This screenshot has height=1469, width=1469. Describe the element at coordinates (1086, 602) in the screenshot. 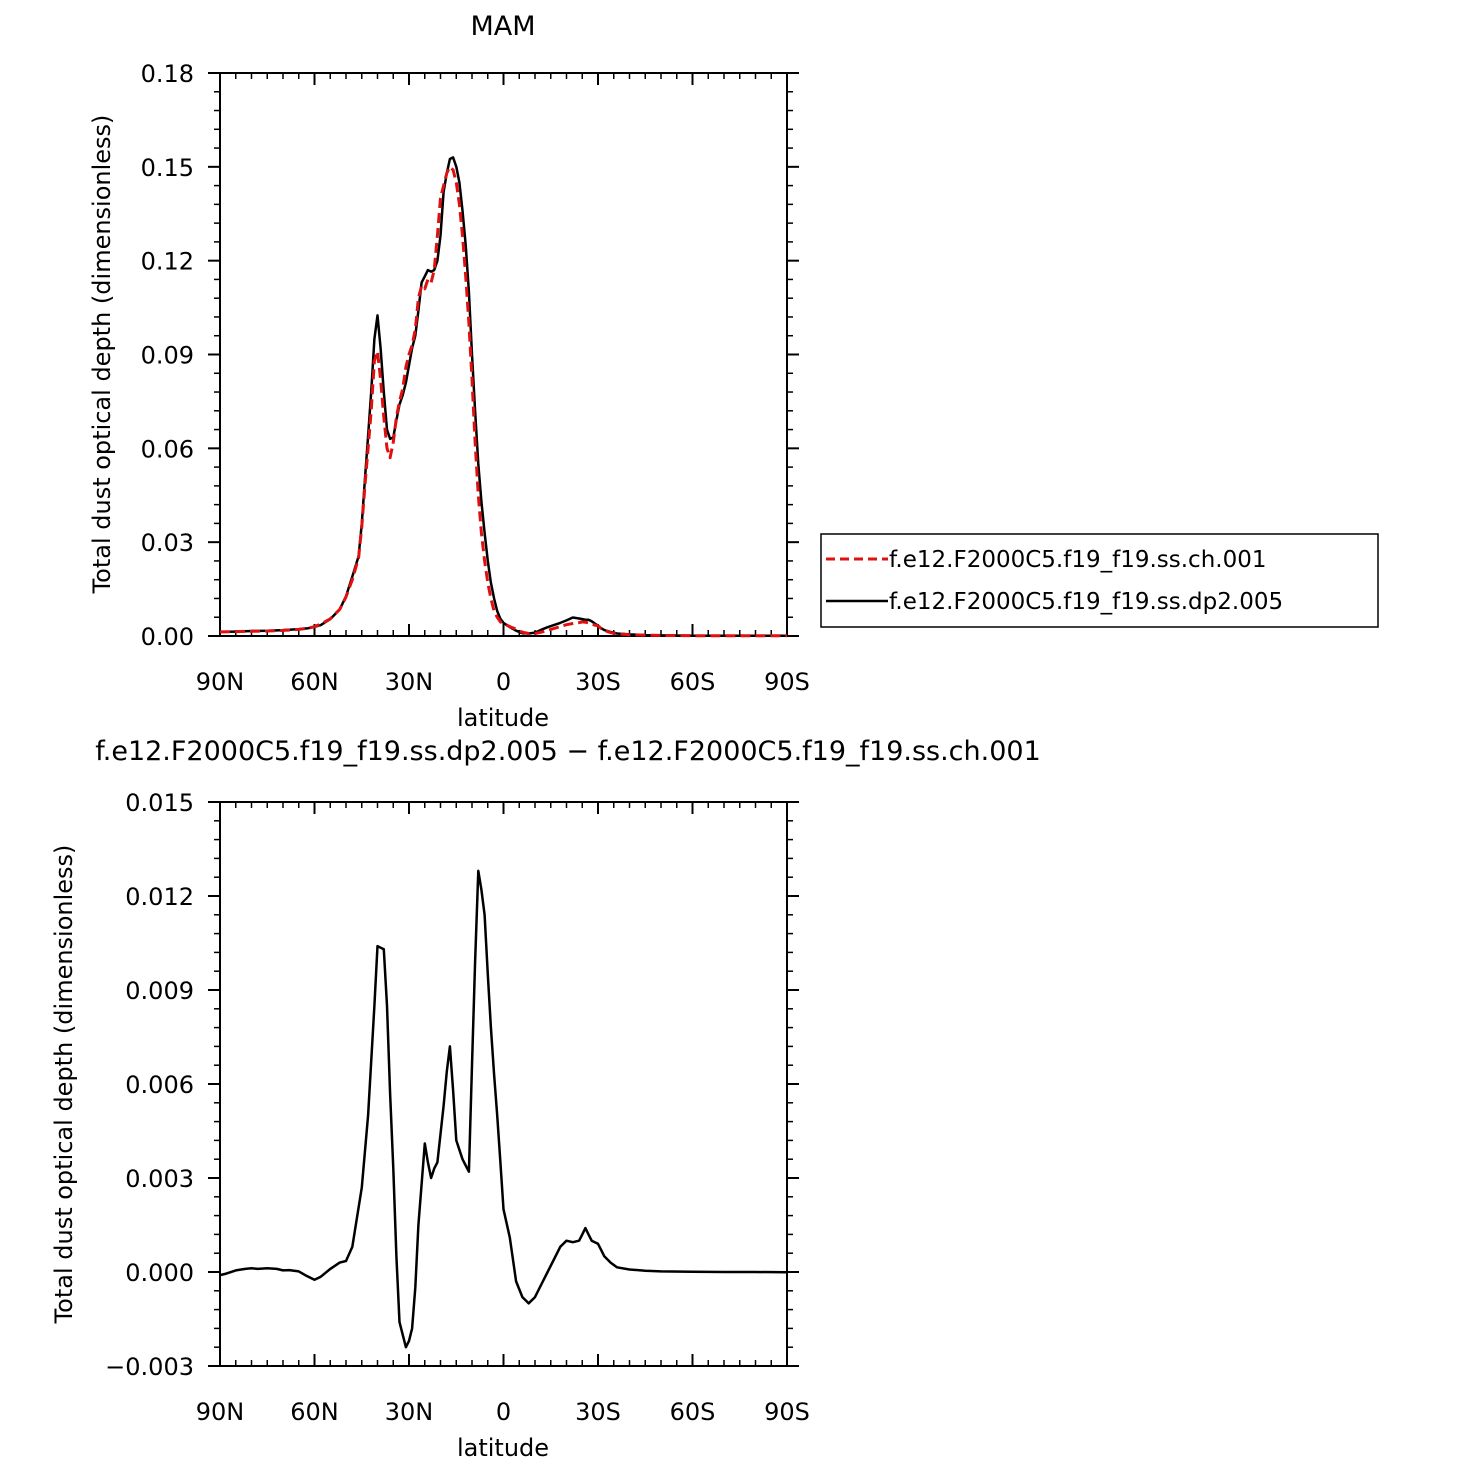

I see `legend-label-dp2005: f.e12.F2000C5.f19_f19.ss.dp2.005` at that location.